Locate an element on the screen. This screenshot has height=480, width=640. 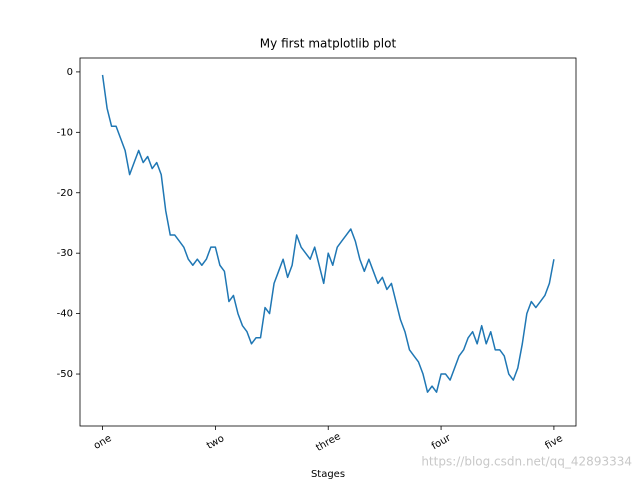
x-tick-label: four is located at coordinates (442, 442).